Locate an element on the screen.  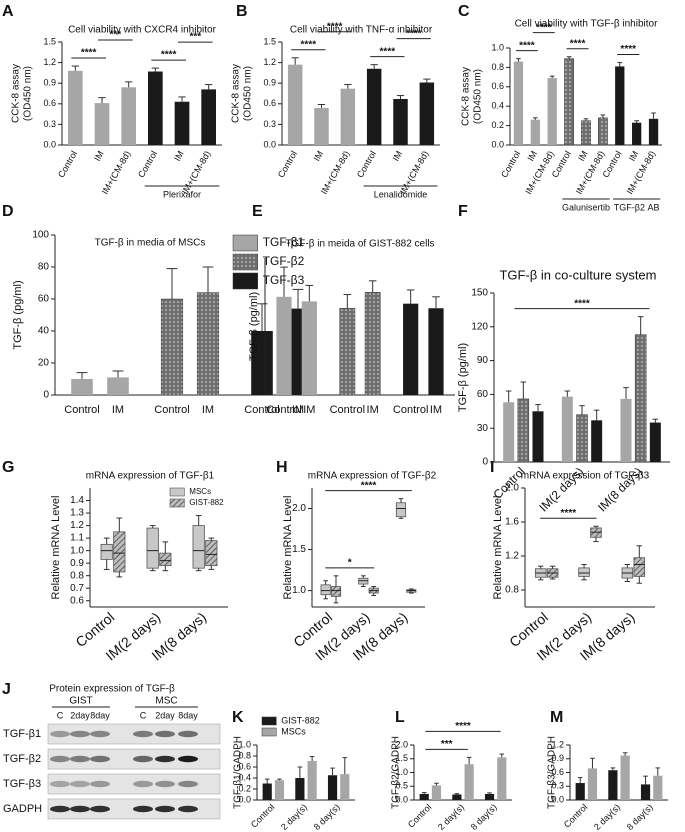
y-tick-label: 0.9 is located at coordinates (557, 758).